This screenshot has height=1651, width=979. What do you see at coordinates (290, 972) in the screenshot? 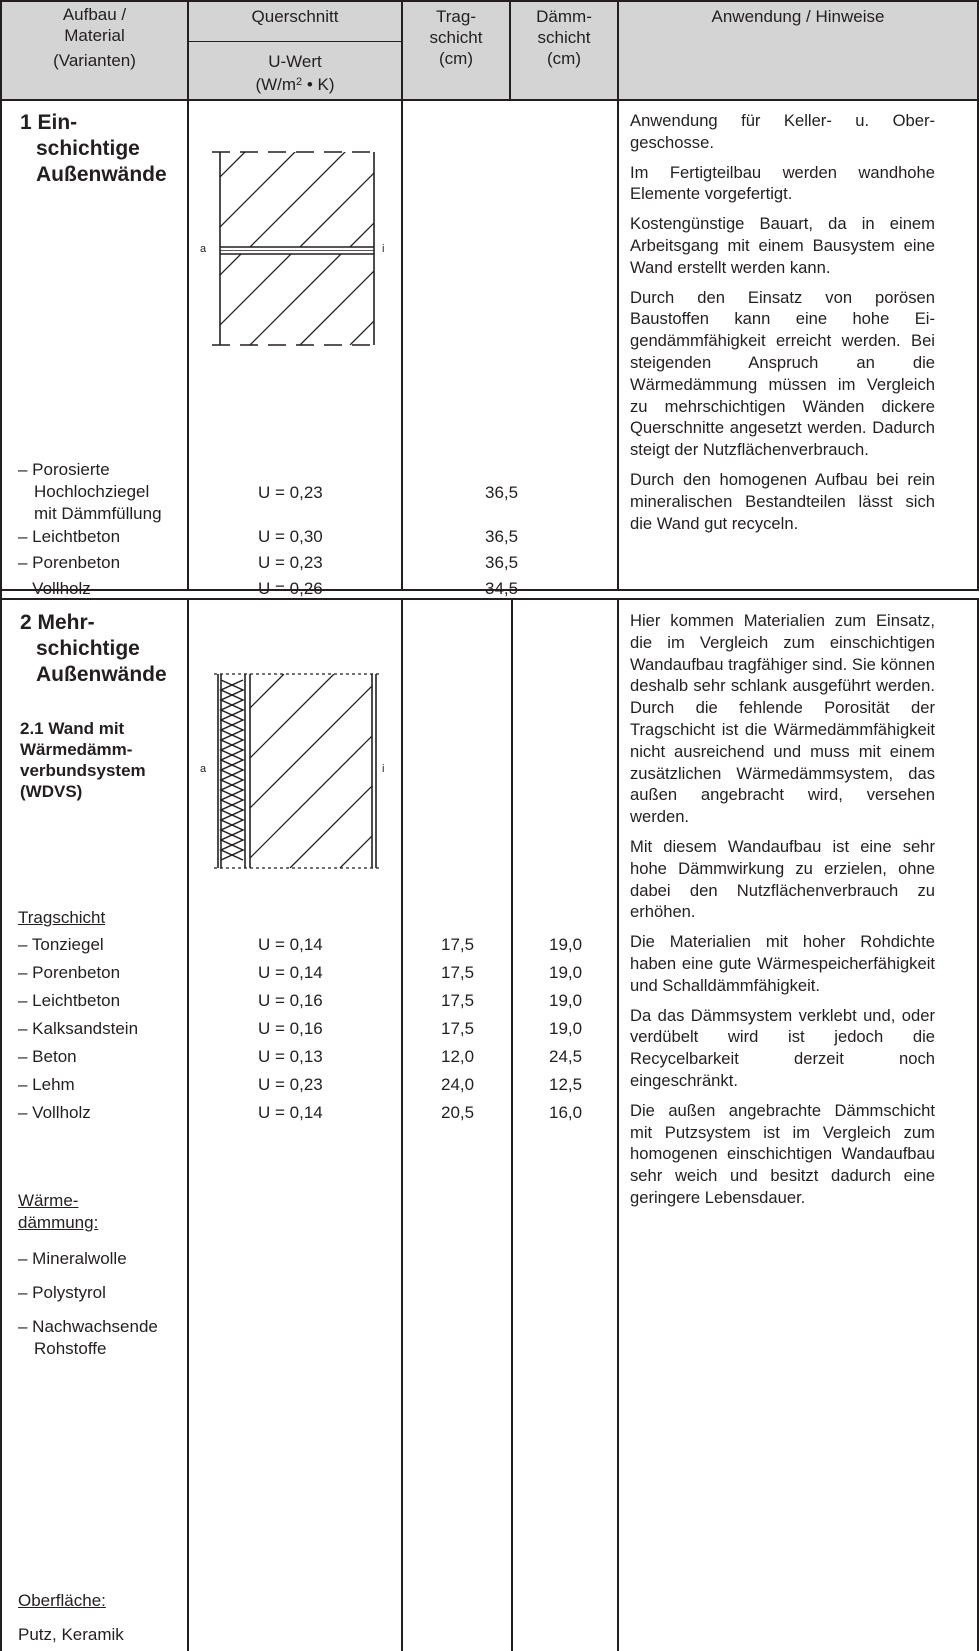
I see `s2-row-2-uwert: U = 0,14` at bounding box center [290, 972].